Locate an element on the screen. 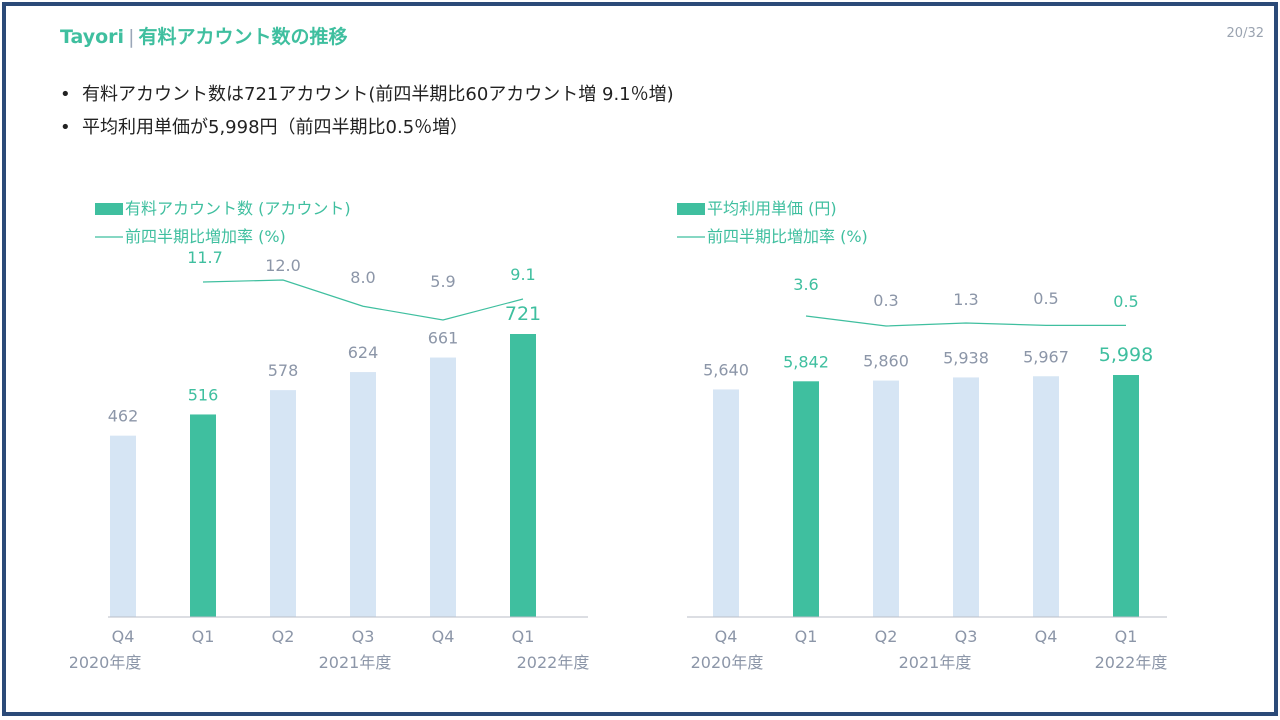 The image size is (1280, 720). bar-value-label: 516 is located at coordinates (203, 394).